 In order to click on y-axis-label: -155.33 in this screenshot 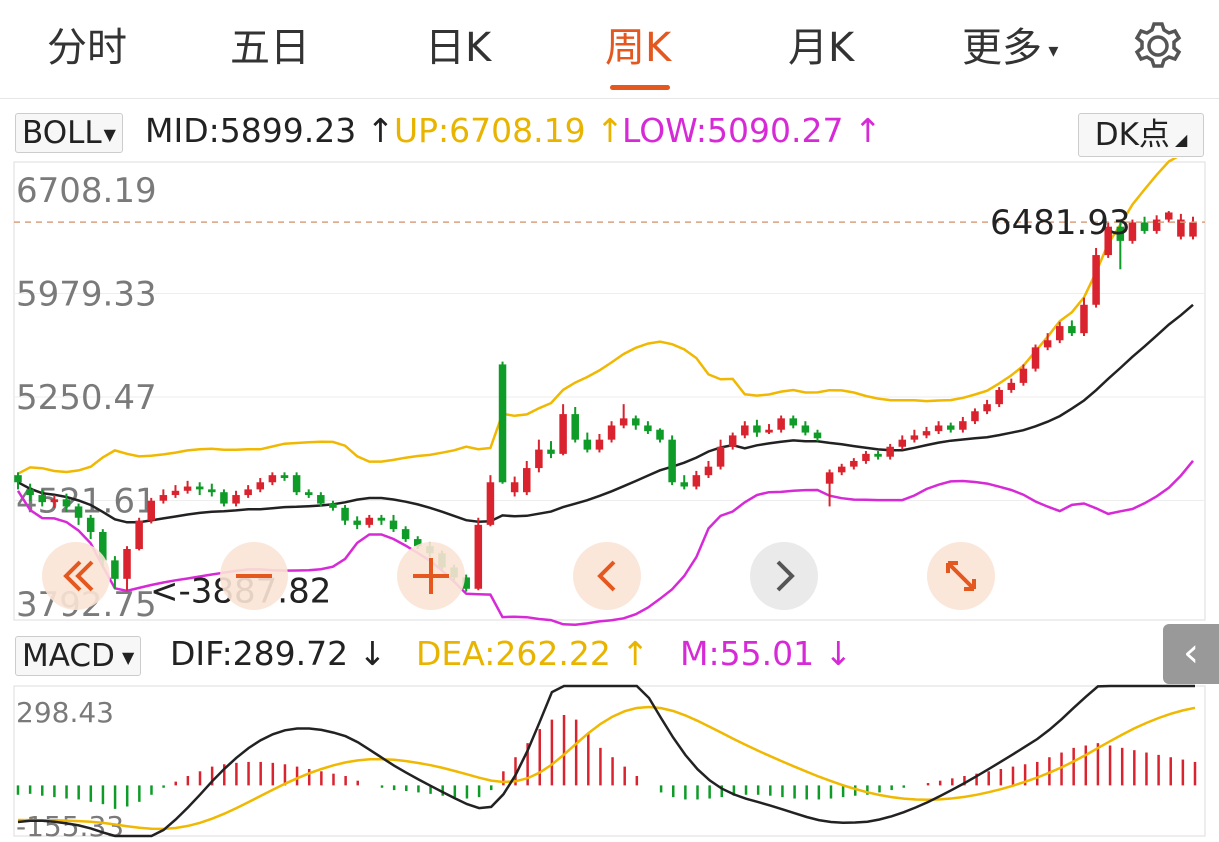, I will do `click(70, 826)`.